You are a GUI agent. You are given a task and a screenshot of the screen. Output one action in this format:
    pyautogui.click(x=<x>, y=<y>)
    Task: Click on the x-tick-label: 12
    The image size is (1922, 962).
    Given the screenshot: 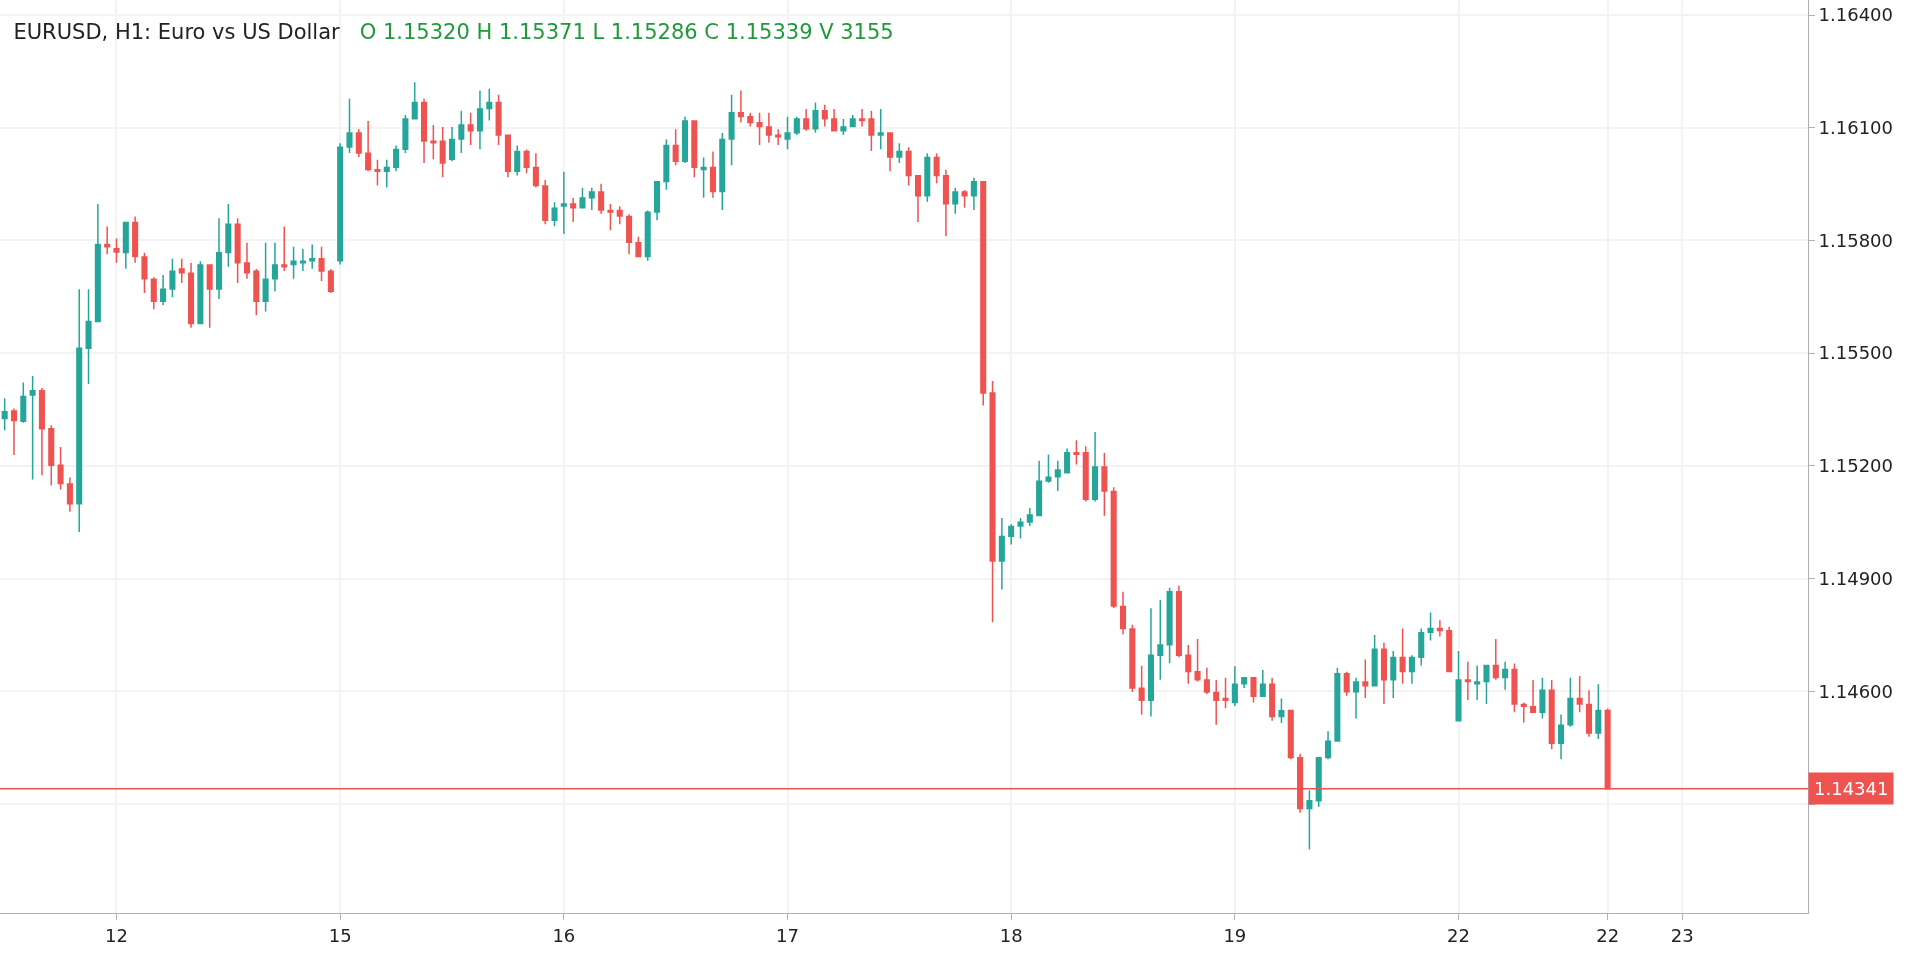 What is the action you would take?
    pyautogui.click(x=116, y=935)
    